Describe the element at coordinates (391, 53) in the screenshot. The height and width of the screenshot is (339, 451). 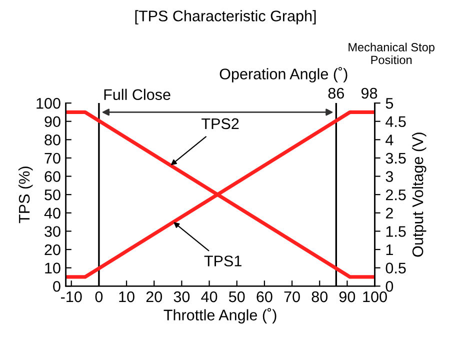
I see `text: Mechanical Stop Position` at that location.